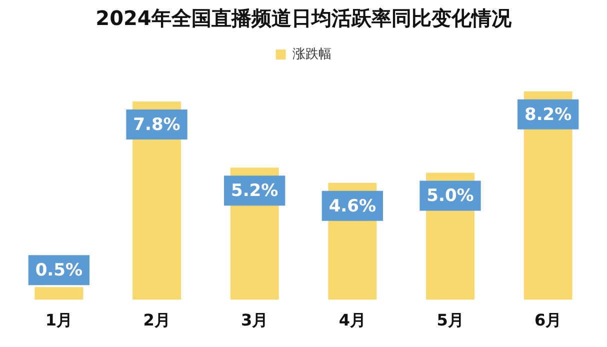 Image resolution: width=607 pixels, height=347 pixels. What do you see at coordinates (312, 54) in the screenshot?
I see `legend-label: 涨跌幅` at bounding box center [312, 54].